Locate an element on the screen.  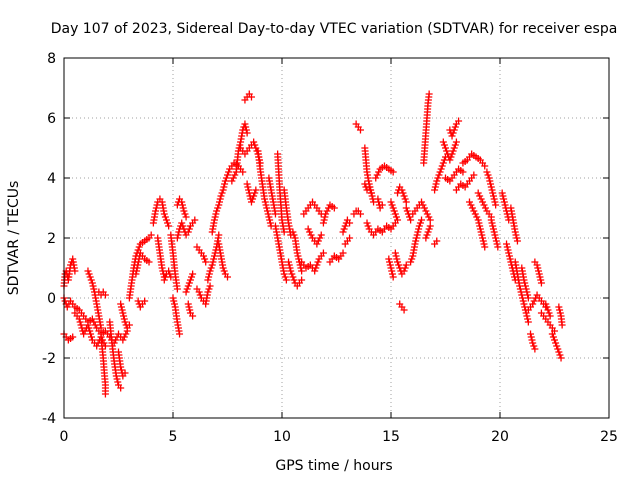
y-tick-label: 8 is located at coordinates (51, 59).